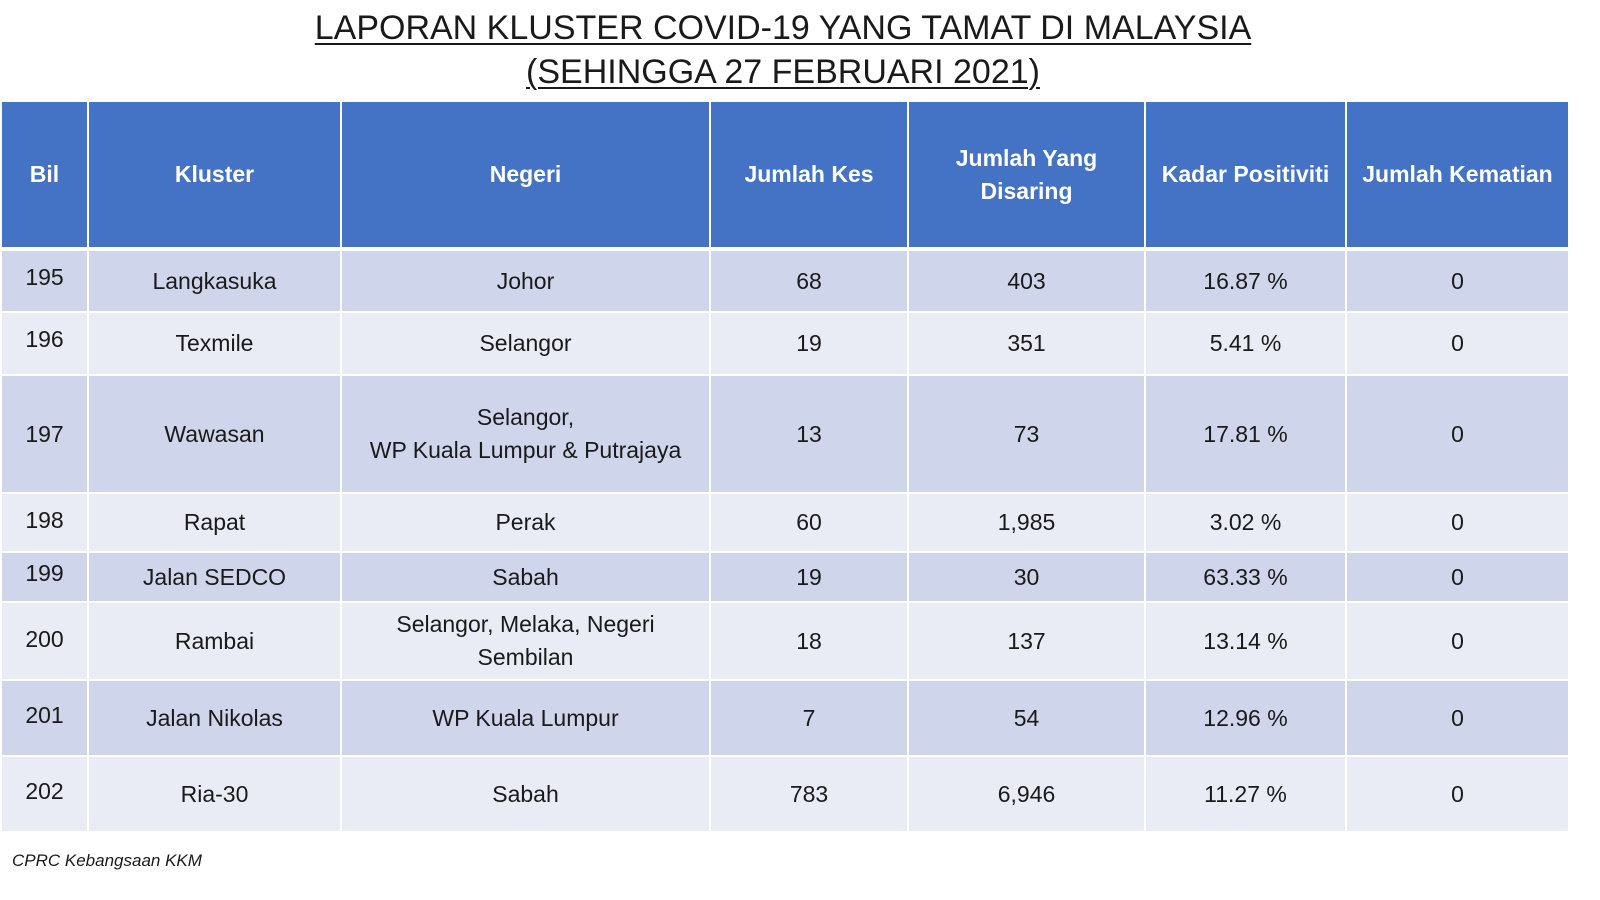  Describe the element at coordinates (44, 280) in the screenshot. I see `cell-bil: 195` at that location.